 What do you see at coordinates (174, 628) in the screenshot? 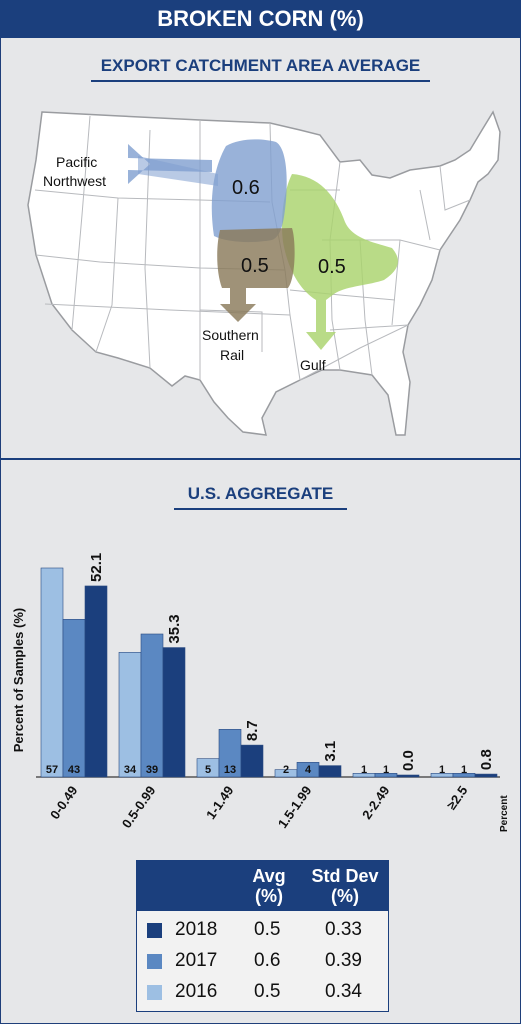
I see `data-label-2018-1: 35.3` at bounding box center [174, 628].